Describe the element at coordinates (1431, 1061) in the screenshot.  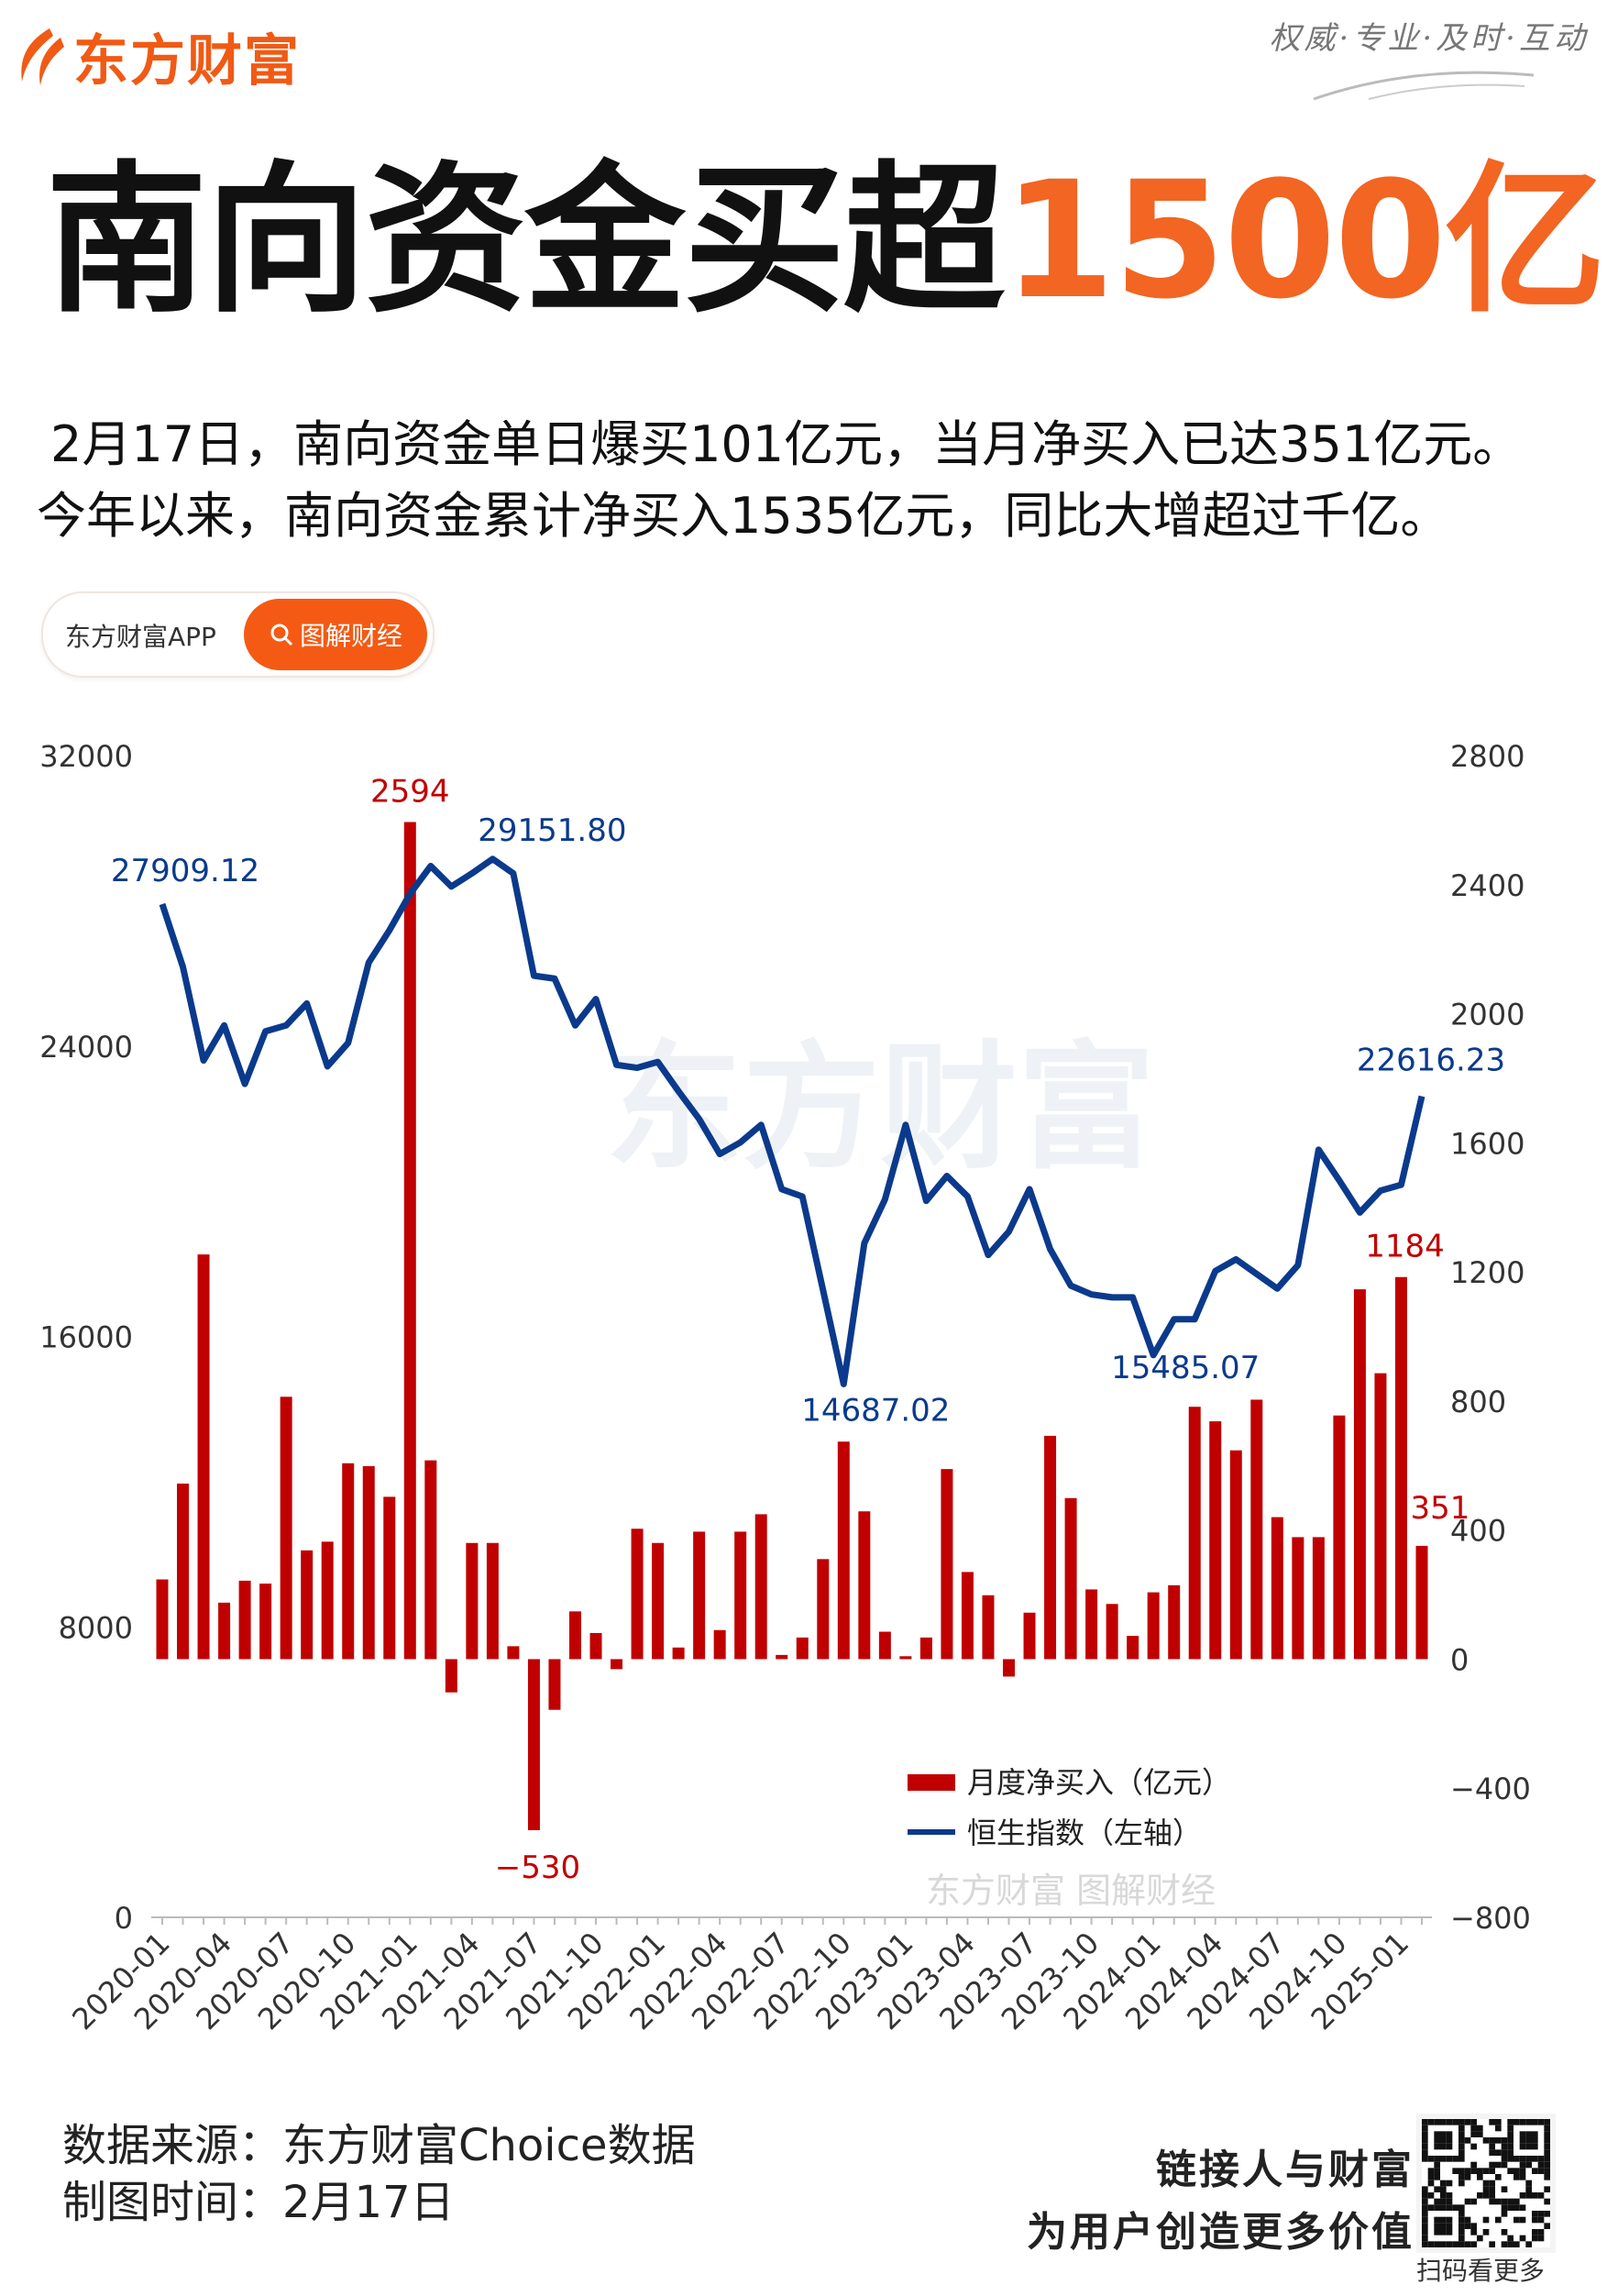
I see `data-label: 22616.23` at that location.